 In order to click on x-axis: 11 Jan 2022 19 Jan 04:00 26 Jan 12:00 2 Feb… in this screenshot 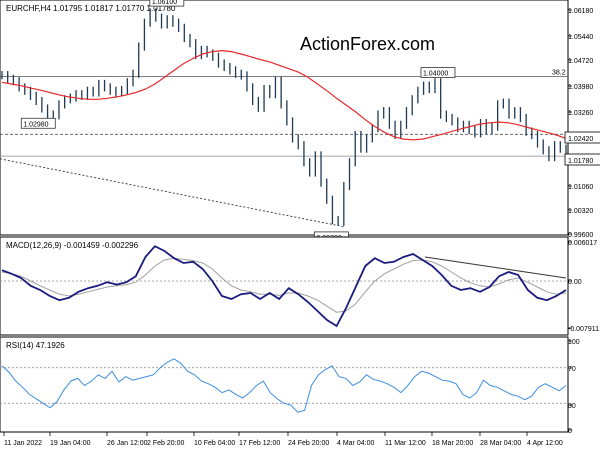, I will do `click(283, 439)`.